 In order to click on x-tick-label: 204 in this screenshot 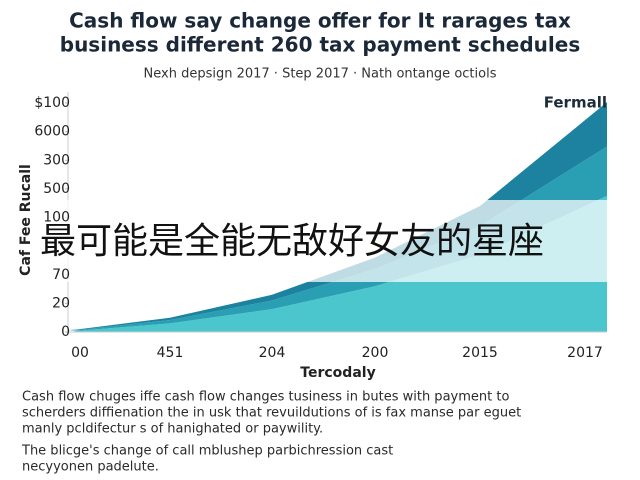, I will do `click(272, 353)`.